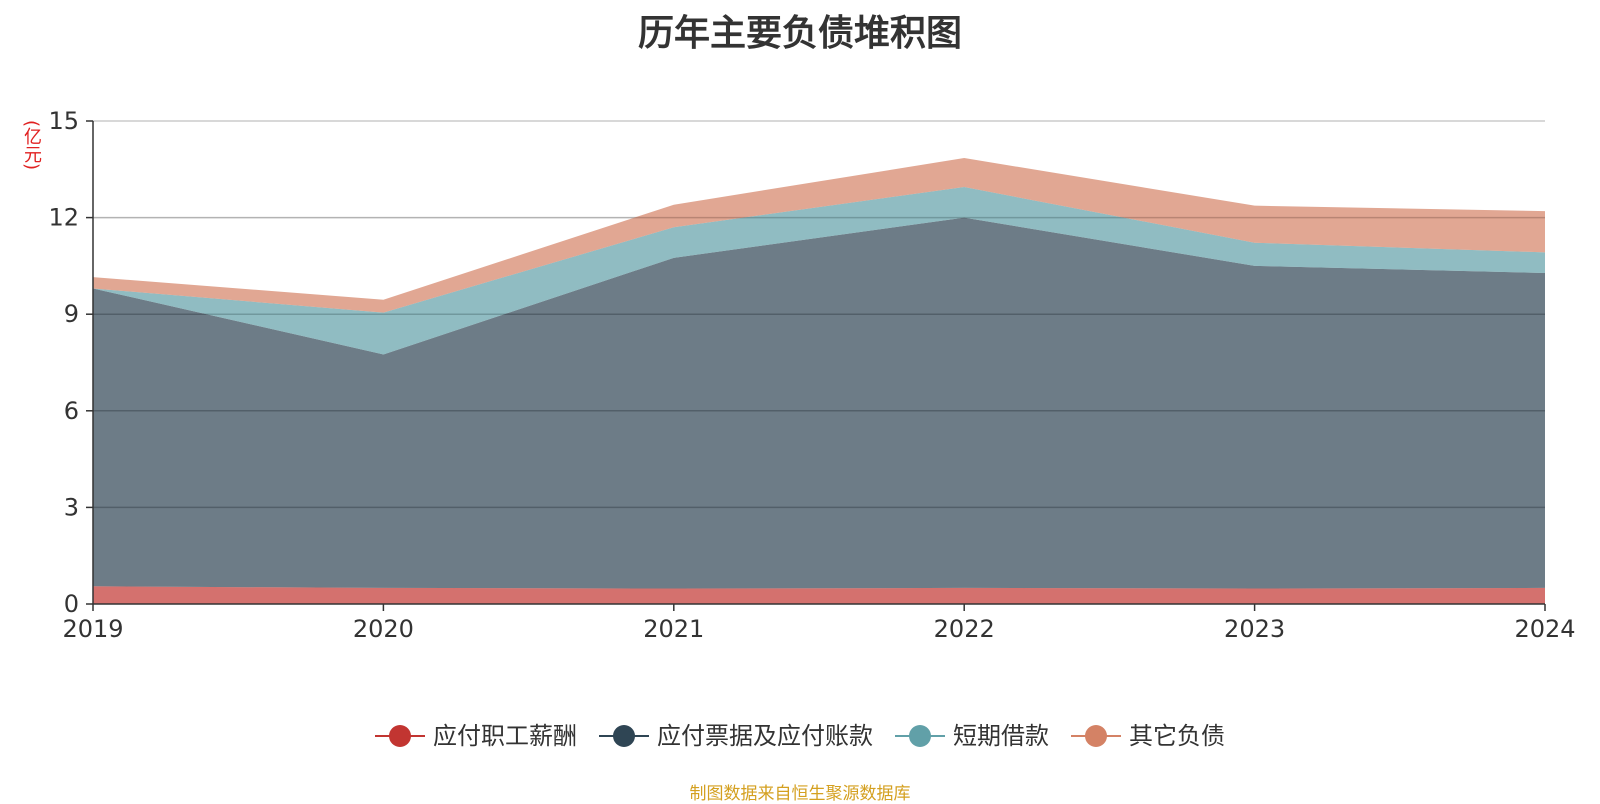 The width and height of the screenshot is (1600, 804). I want to click on legend-label: 应付票据及应付账款, so click(765, 736).